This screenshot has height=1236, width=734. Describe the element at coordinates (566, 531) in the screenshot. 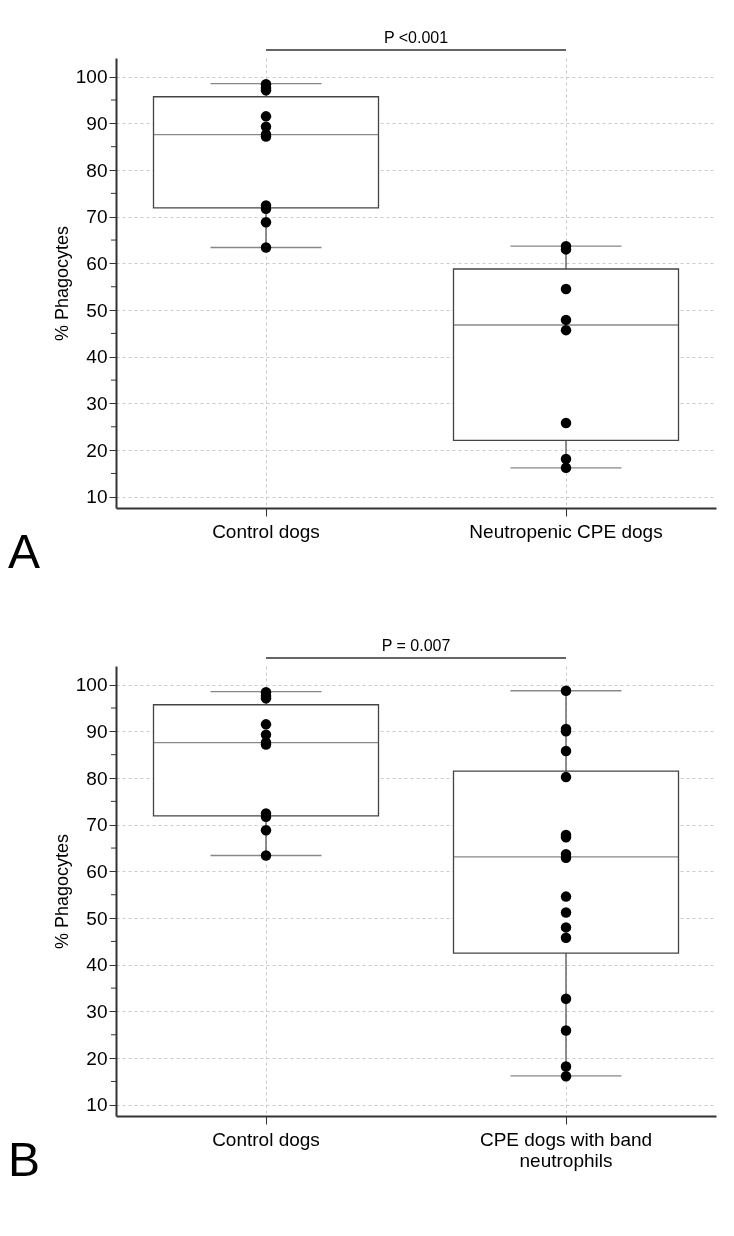

I see `x-tick-label: Neutropenic CPE dogs` at that location.